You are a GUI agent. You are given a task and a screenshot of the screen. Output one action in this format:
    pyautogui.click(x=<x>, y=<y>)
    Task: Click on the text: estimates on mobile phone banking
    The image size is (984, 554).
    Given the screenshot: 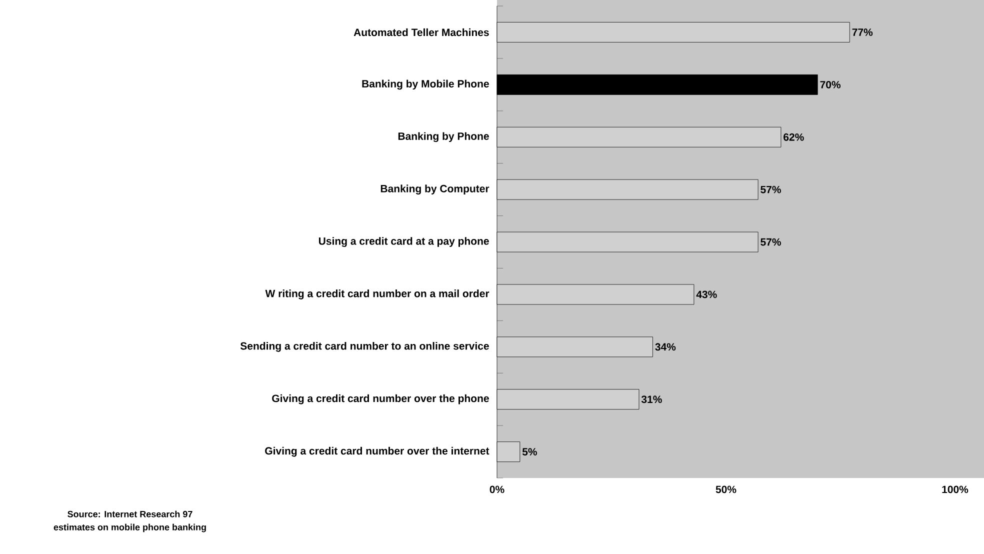 What is the action you would take?
    pyautogui.click(x=130, y=528)
    